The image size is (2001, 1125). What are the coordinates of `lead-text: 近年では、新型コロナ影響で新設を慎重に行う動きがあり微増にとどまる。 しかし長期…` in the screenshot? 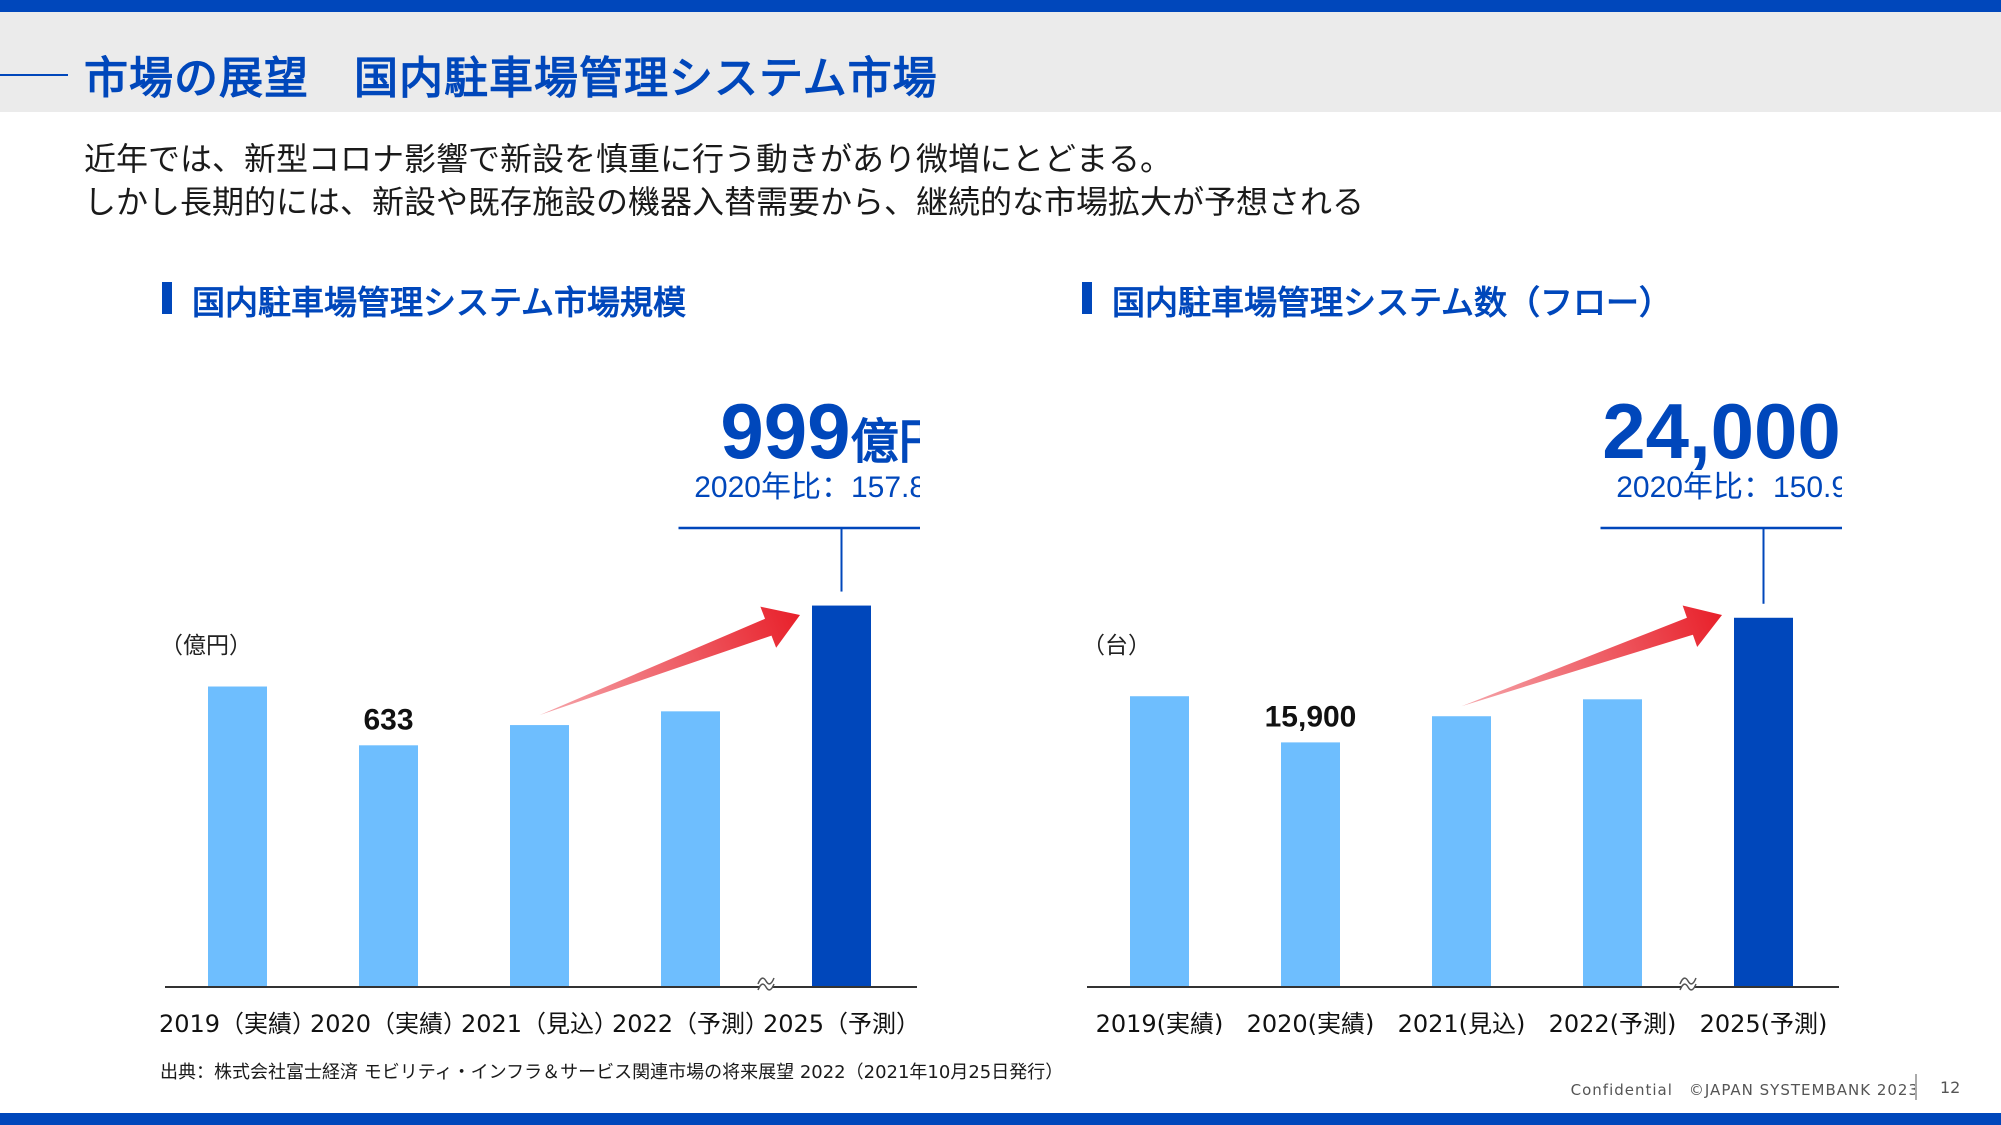 It's located at (724, 181).